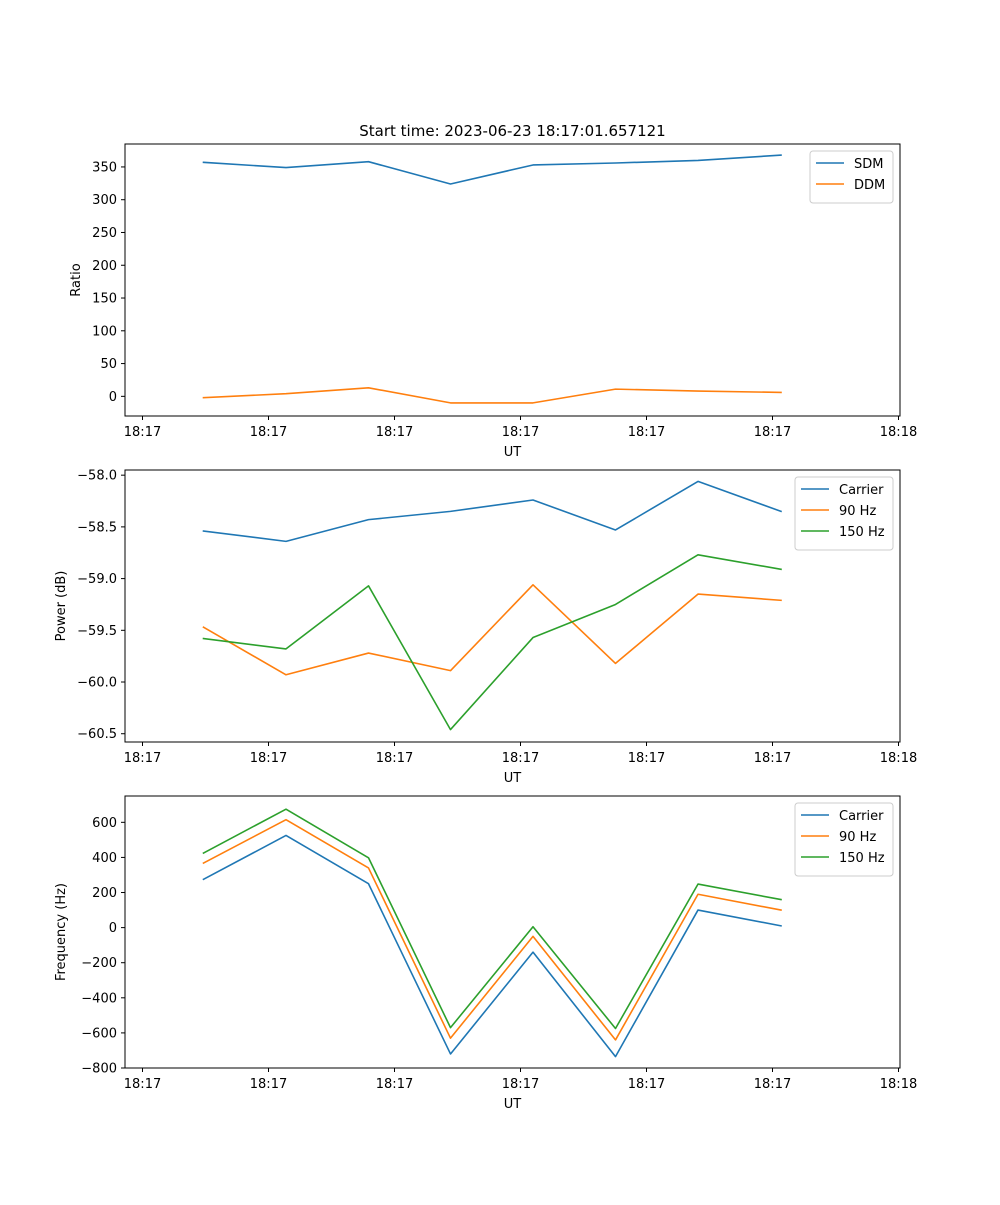 The width and height of the screenshot is (1000, 1205). Describe the element at coordinates (492, 395) in the screenshot. I see `series-line-ddm` at that location.